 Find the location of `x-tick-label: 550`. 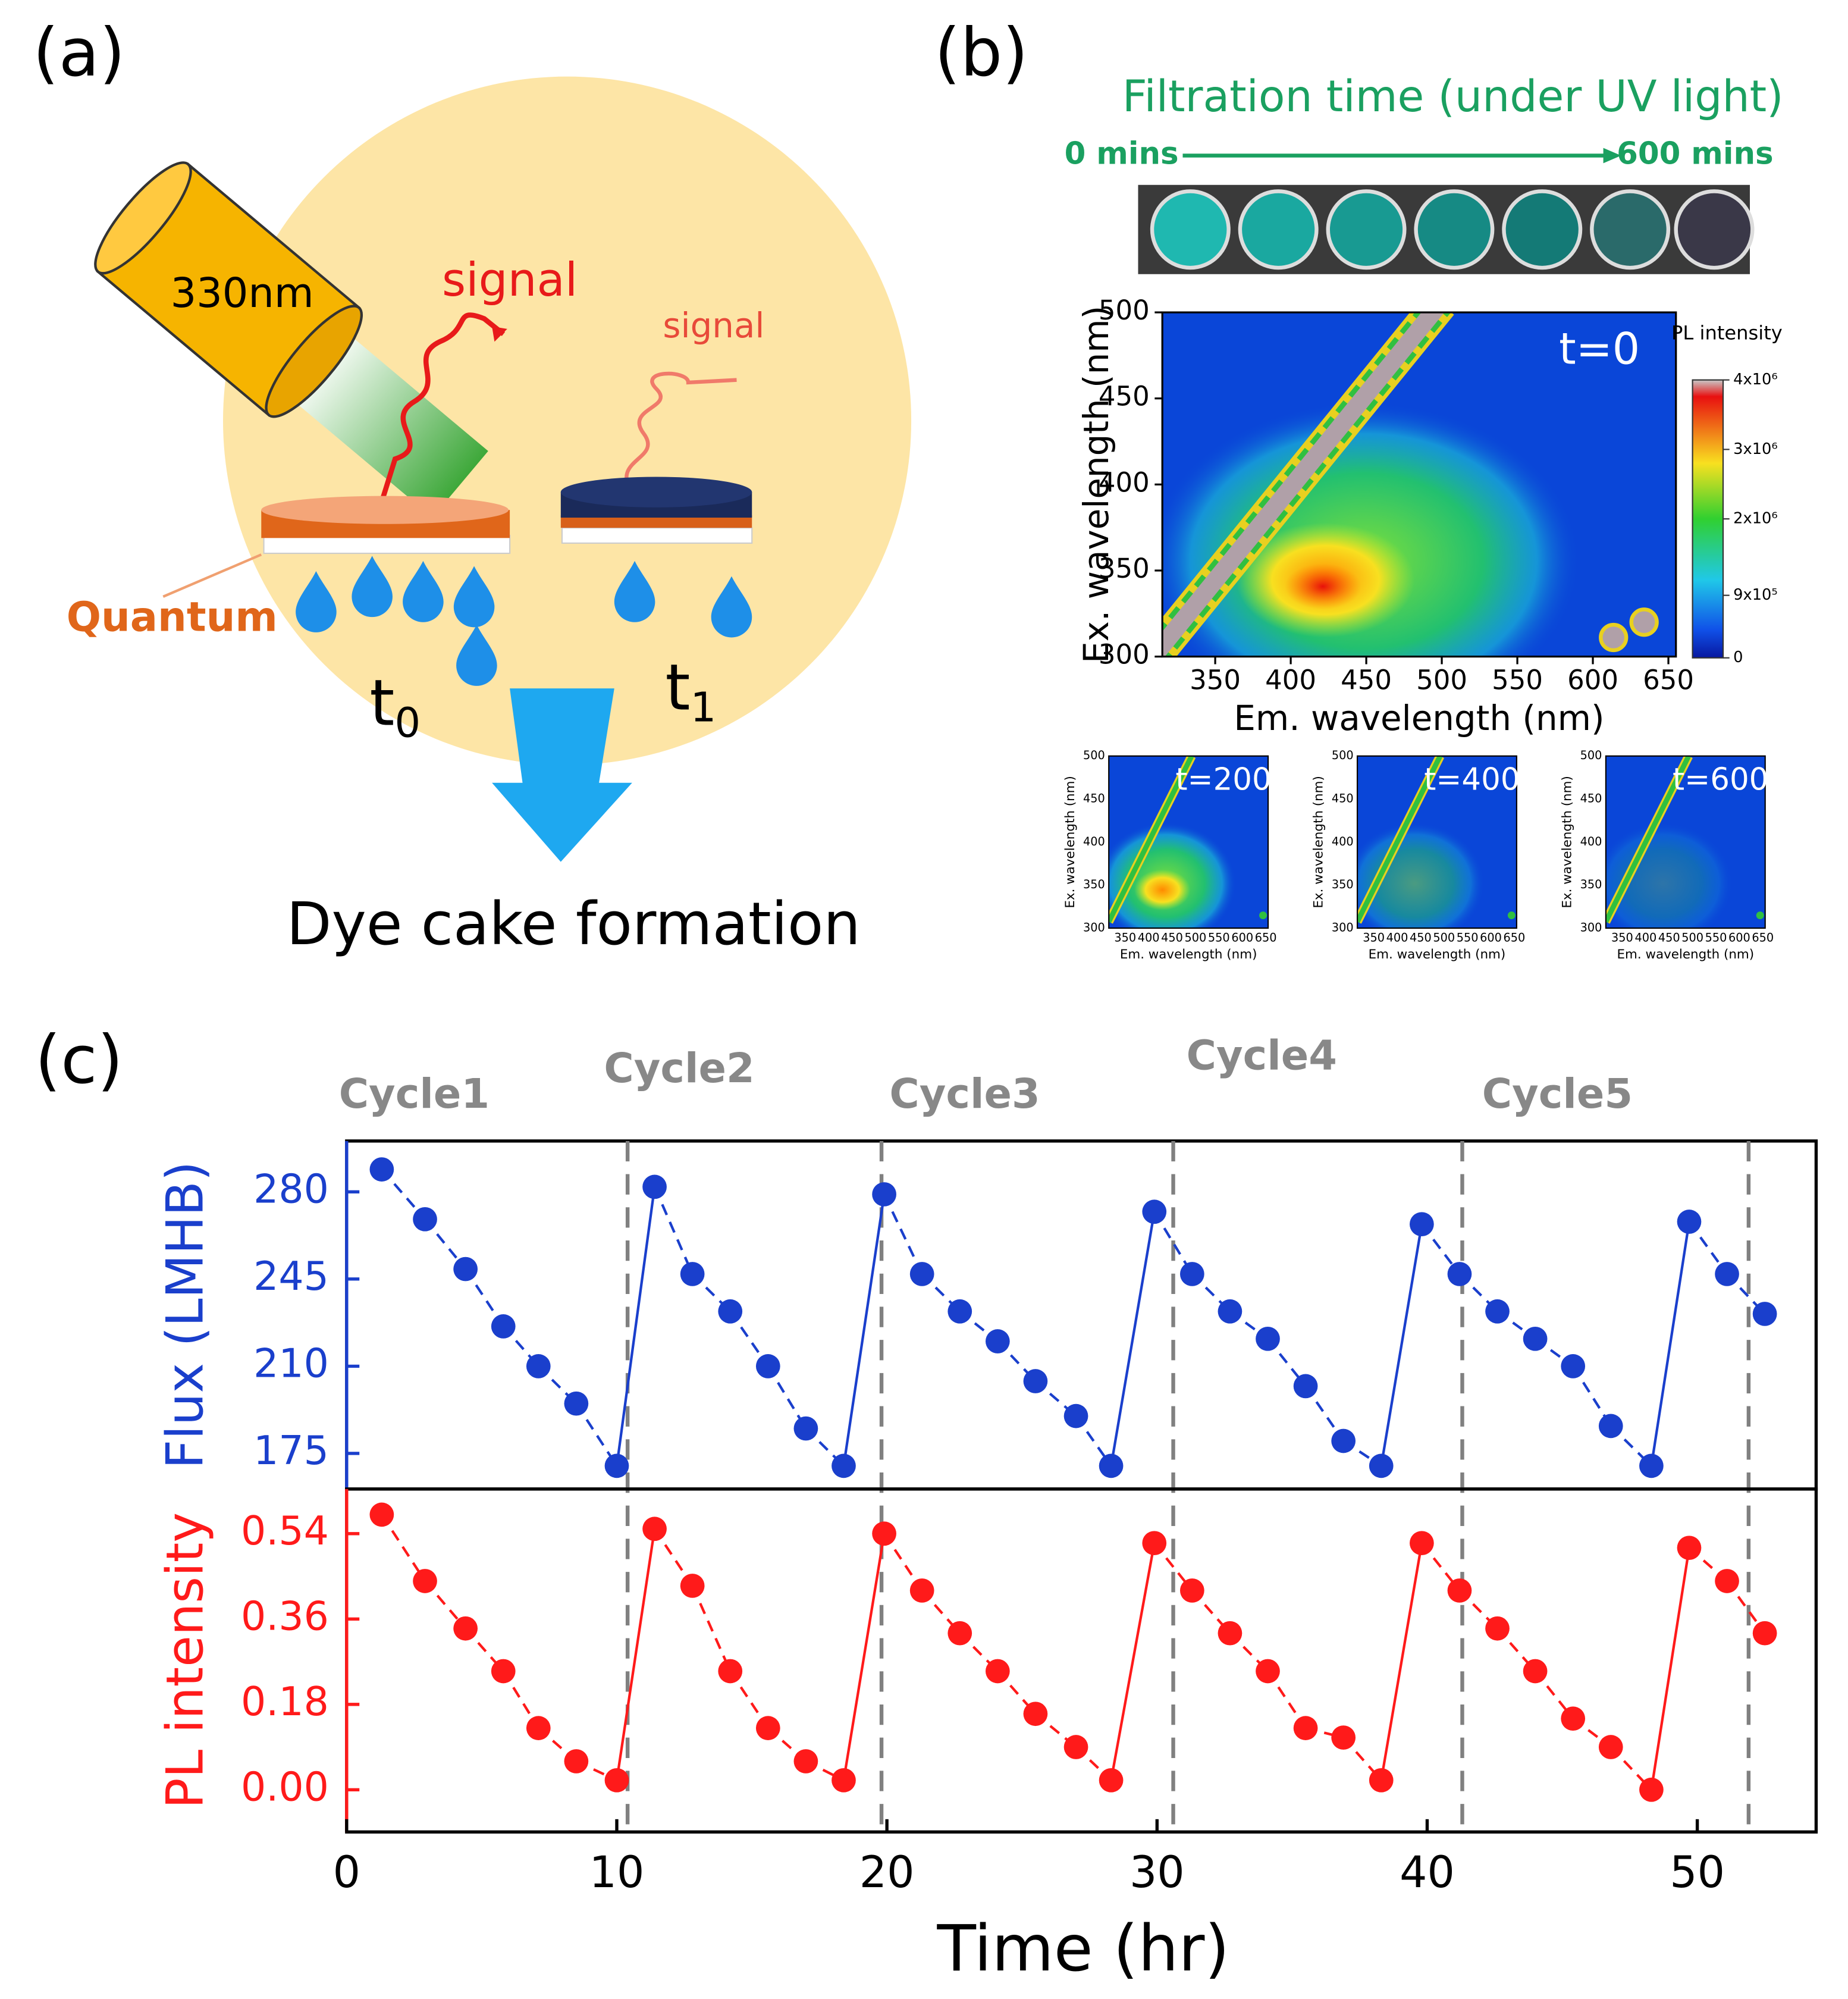

x-tick-label: 550 is located at coordinates (1517, 679).